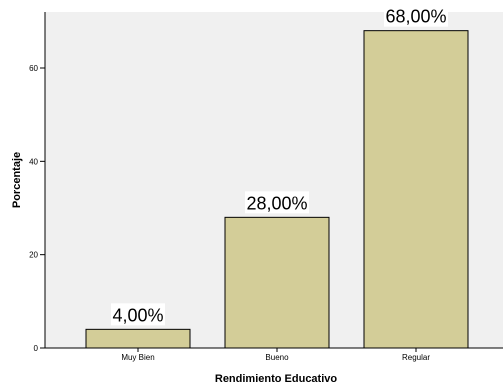 The width and height of the screenshot is (503, 386). I want to click on bar-bueno, so click(277, 282).